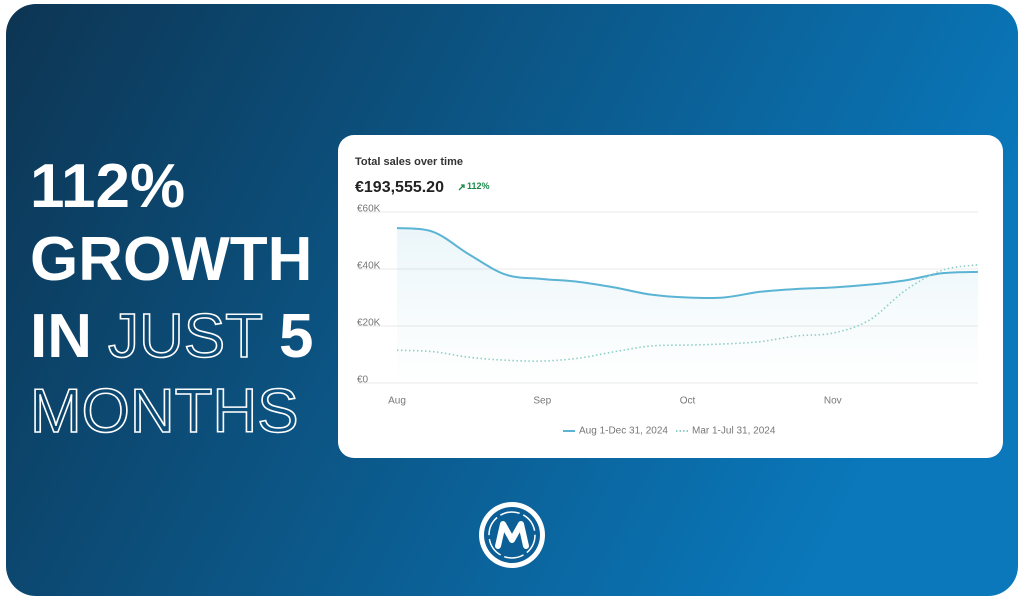  Describe the element at coordinates (369, 266) in the screenshot. I see `y-tick-label: €40K` at that location.